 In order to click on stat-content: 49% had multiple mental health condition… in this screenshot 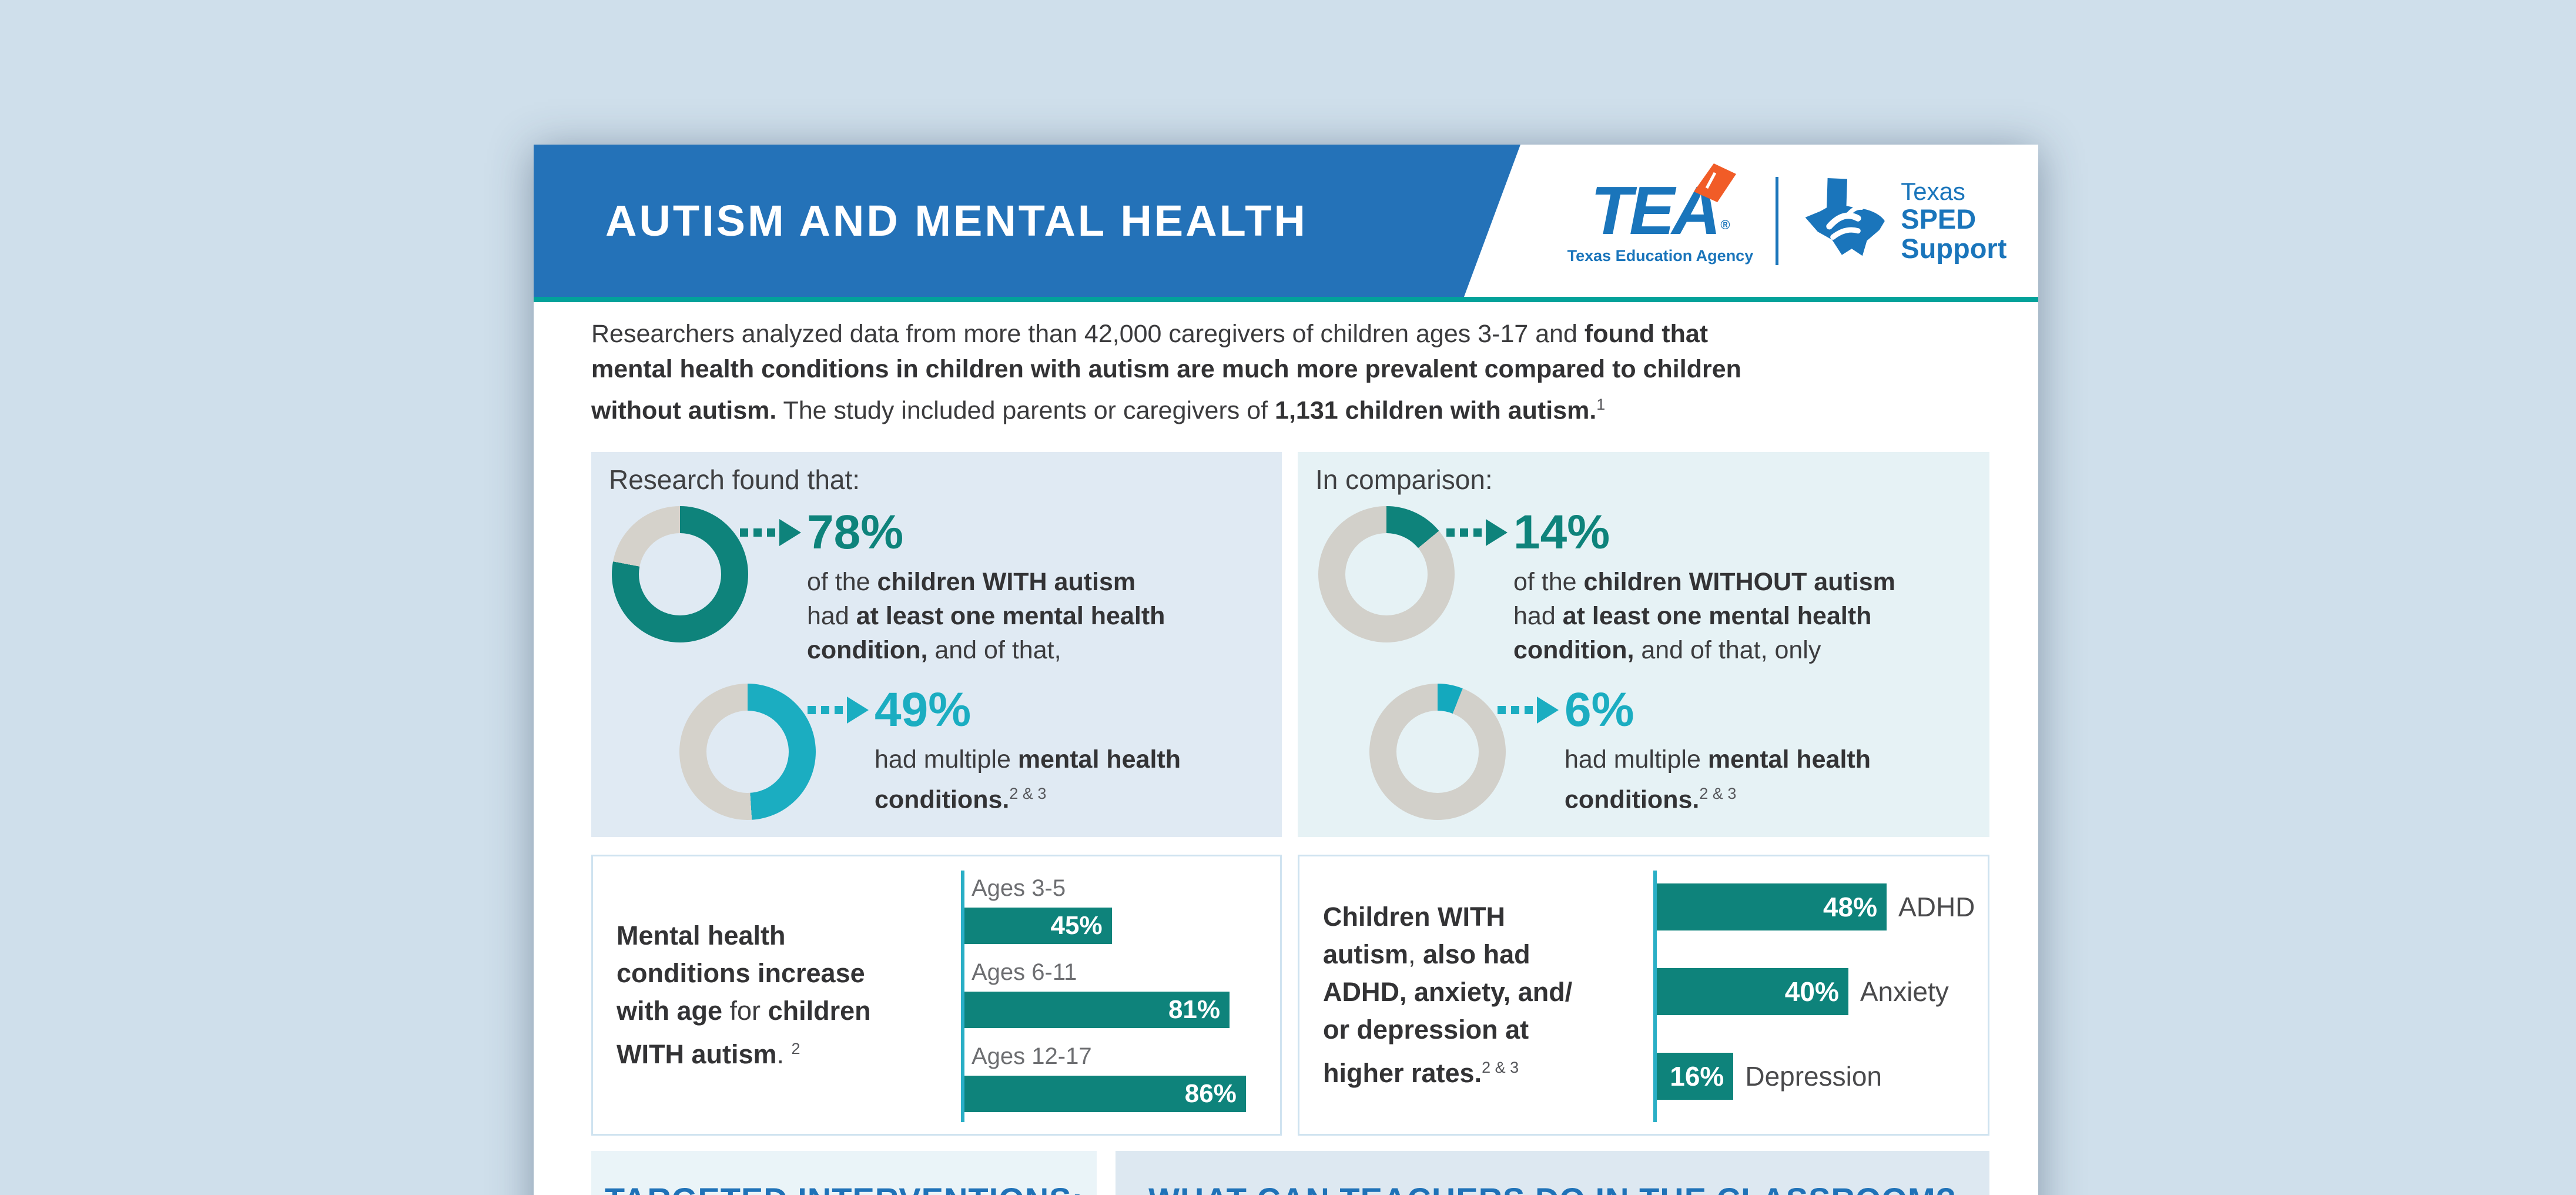, I will do `click(994, 752)`.